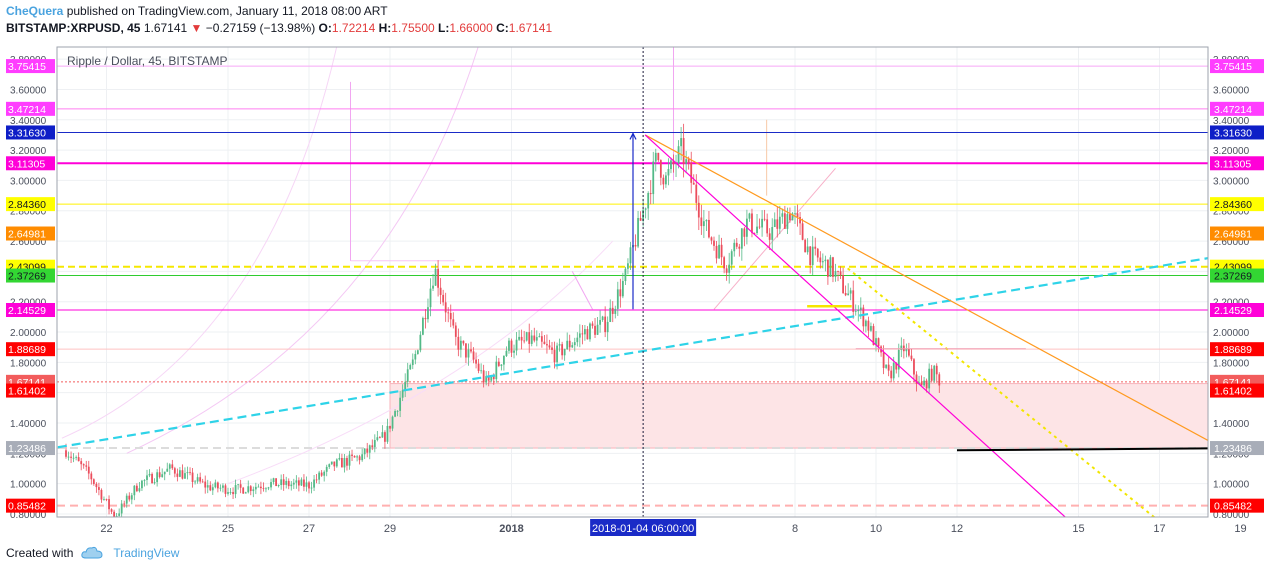 The image size is (1266, 573). I want to click on price-change: −0.27159 (−13.98%), so click(260, 28).